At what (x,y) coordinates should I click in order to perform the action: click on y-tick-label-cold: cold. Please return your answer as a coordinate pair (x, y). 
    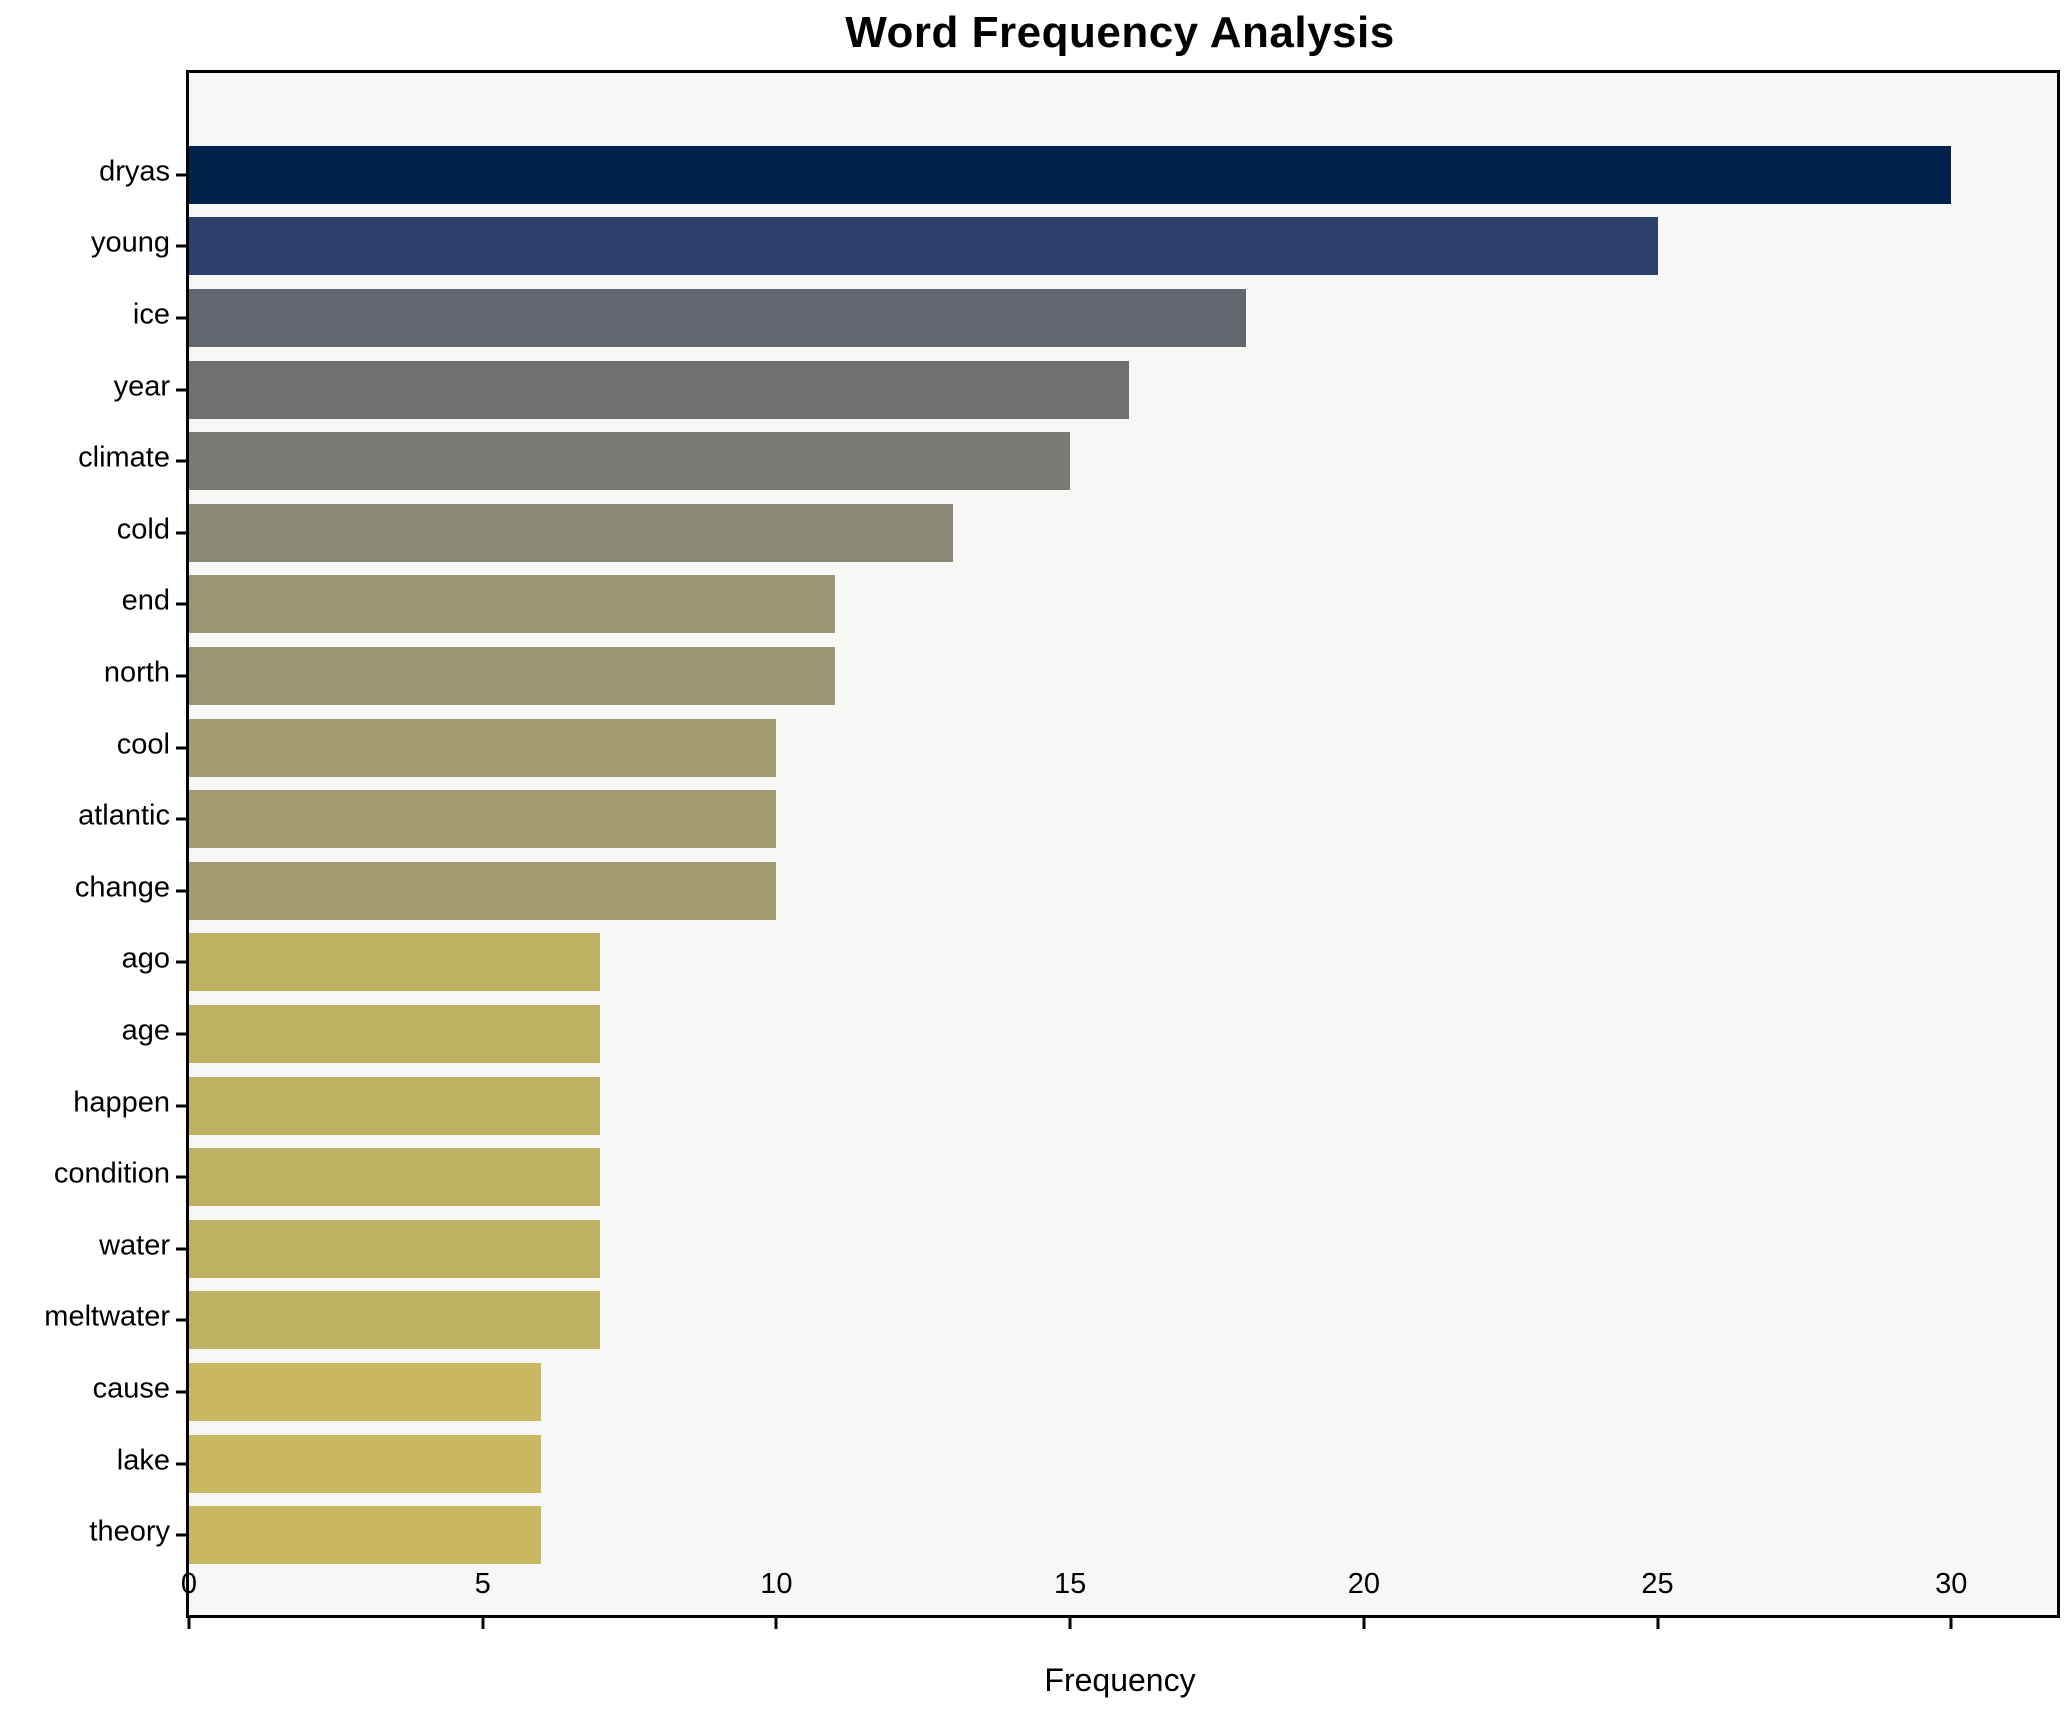
    Looking at the image, I should click on (143, 529).